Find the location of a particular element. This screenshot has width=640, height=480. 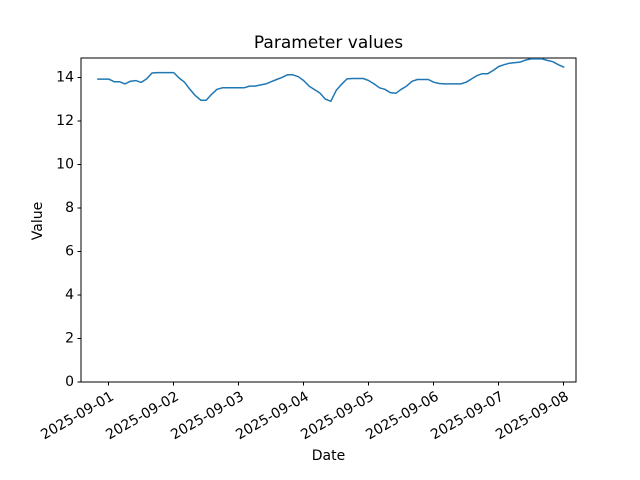

y-tick-label: 6 is located at coordinates (69, 251).